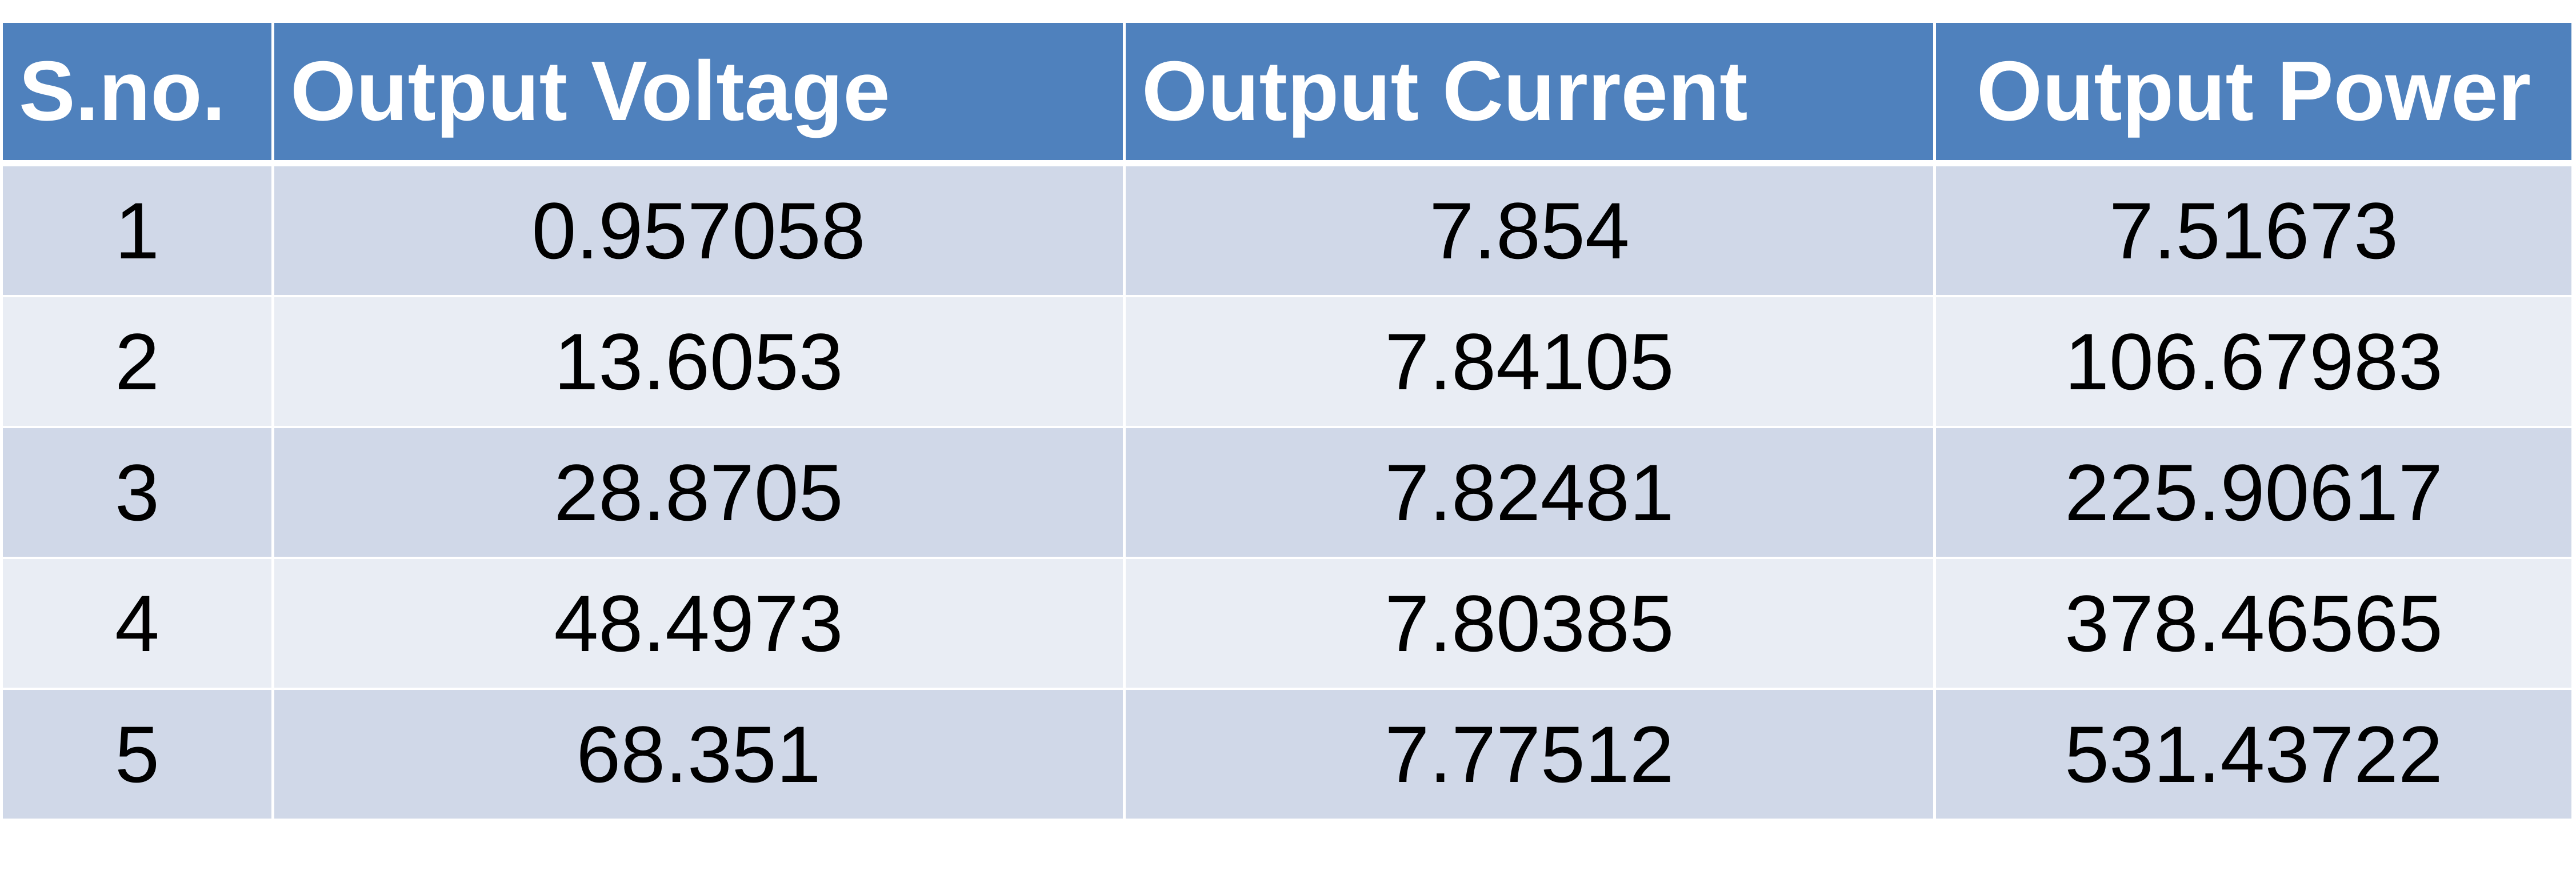  Describe the element at coordinates (2253, 494) in the screenshot. I see `cell-output-power: 225.90617` at that location.